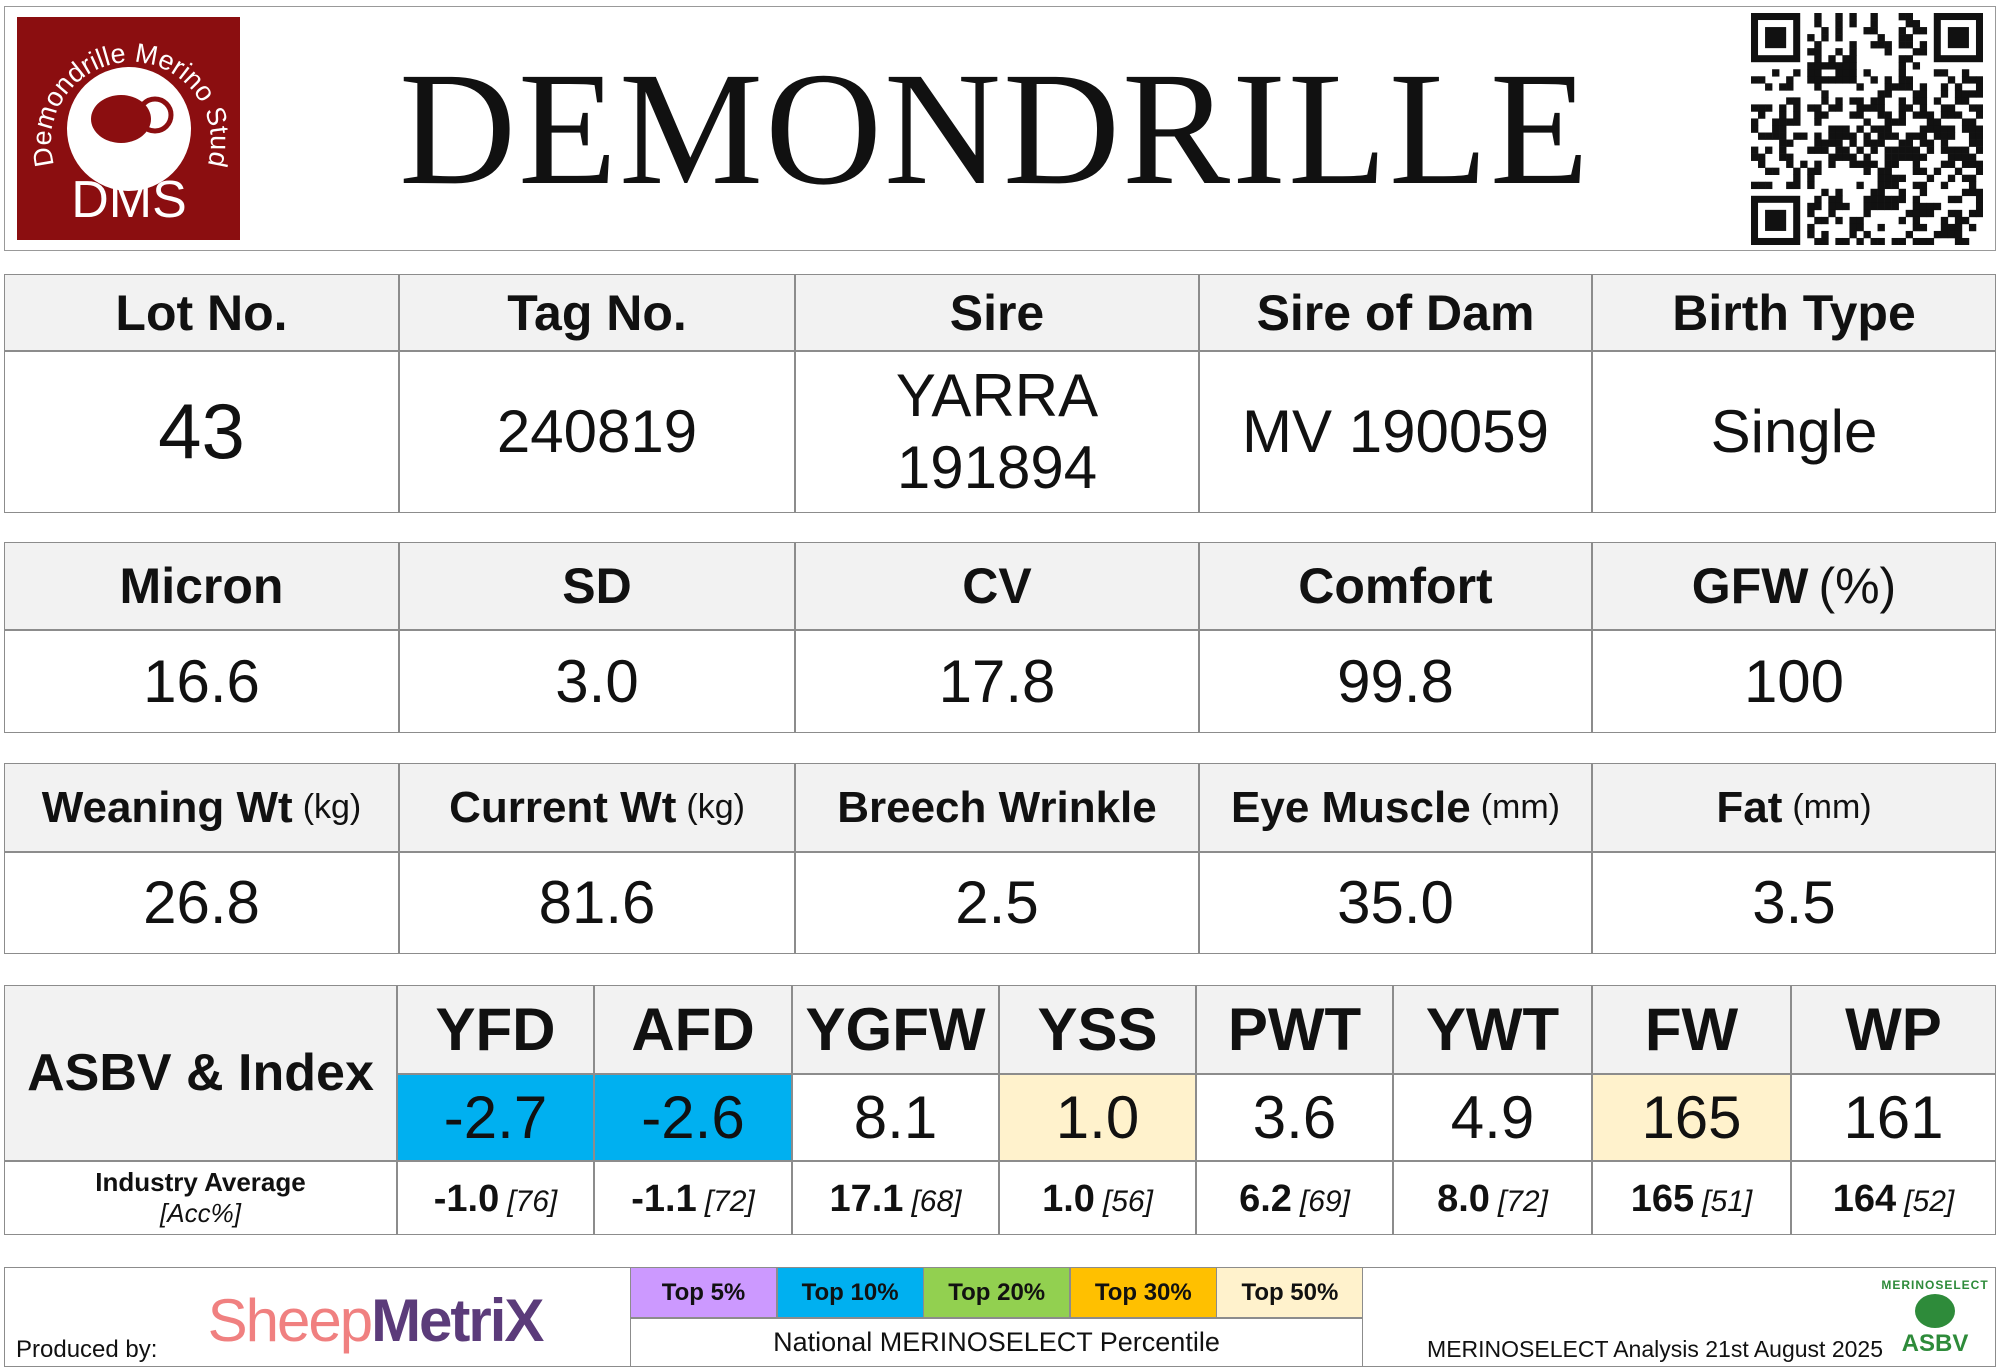 This screenshot has width=2000, height=1370. I want to click on header-cell: Sire of Dam, so click(1395, 312).